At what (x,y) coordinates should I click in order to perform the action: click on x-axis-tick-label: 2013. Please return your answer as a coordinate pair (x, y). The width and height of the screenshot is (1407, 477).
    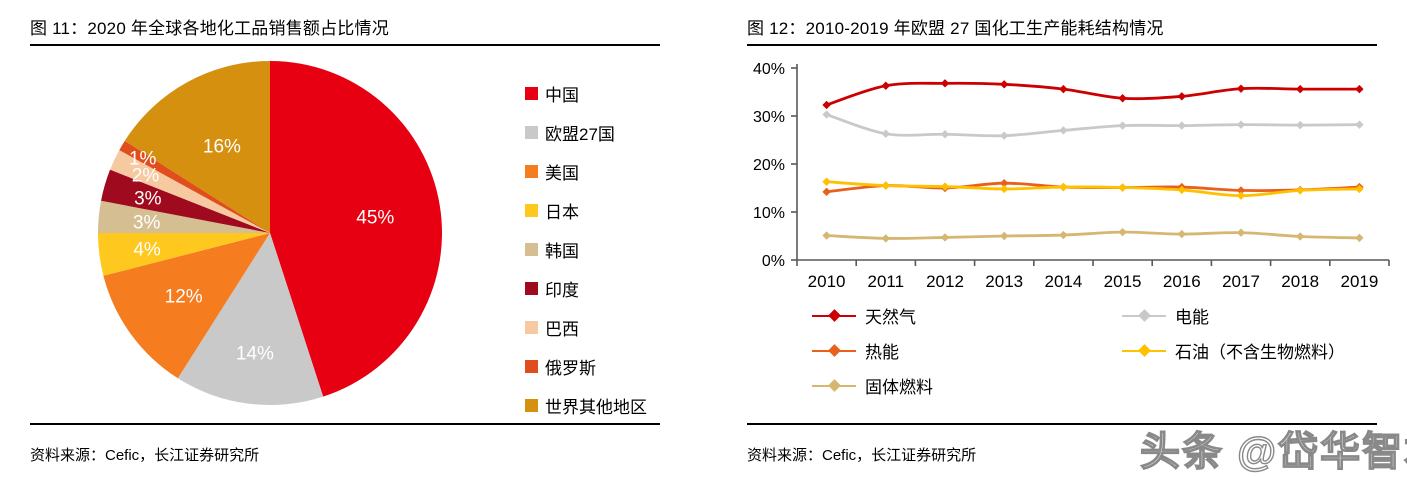
    Looking at the image, I should click on (1004, 281).